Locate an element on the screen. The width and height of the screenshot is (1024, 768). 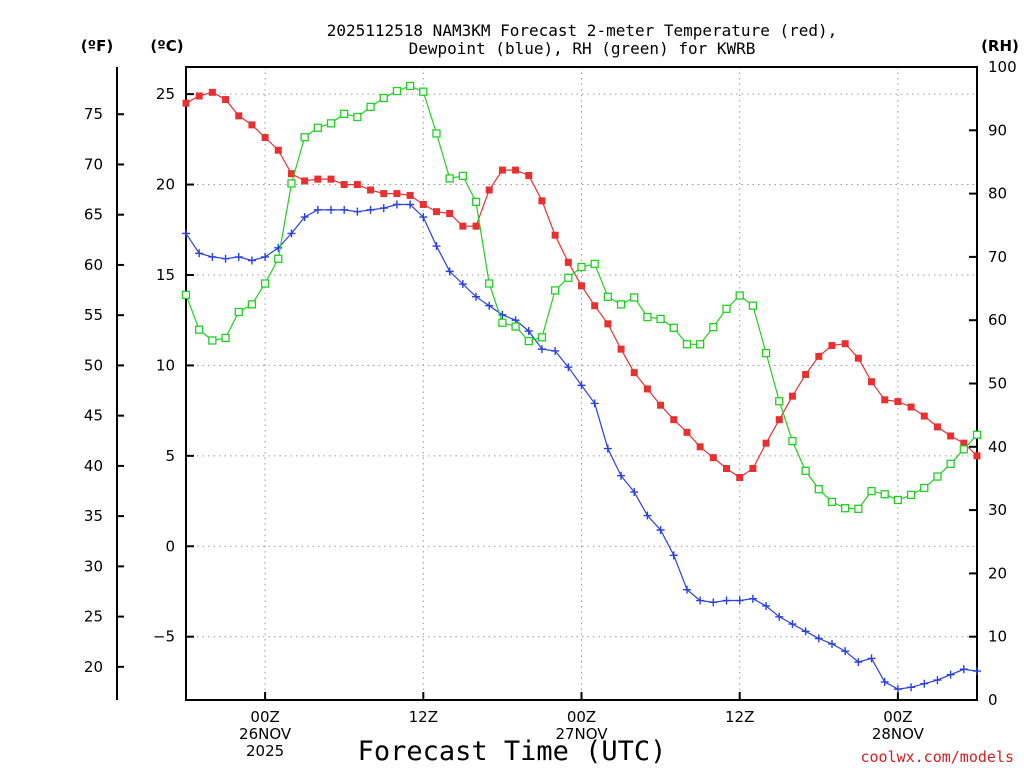
fahrenheit-tick-label: 30 is located at coordinates (93, 566).